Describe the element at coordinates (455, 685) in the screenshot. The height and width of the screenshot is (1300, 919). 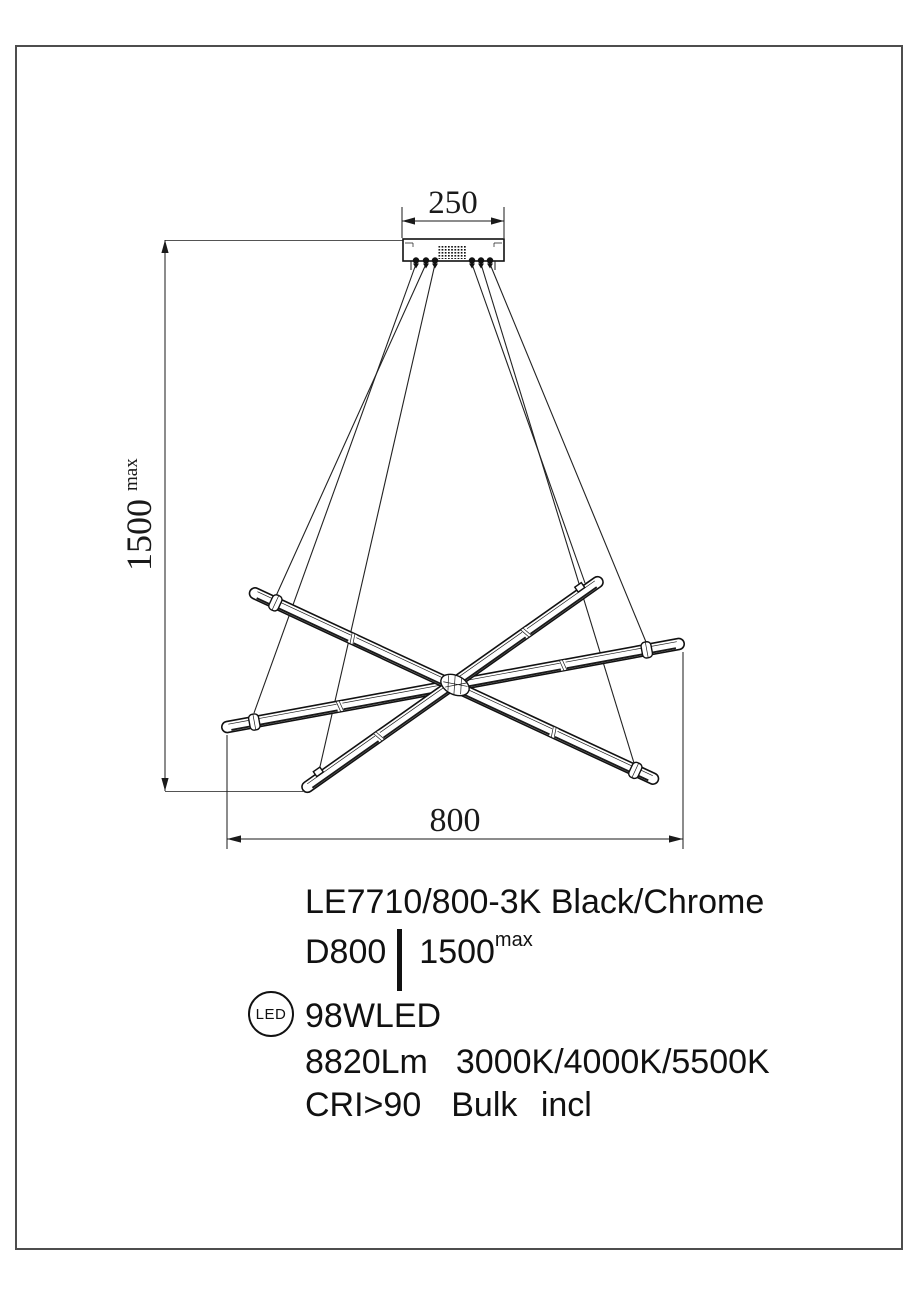
I see `center-joint` at that location.